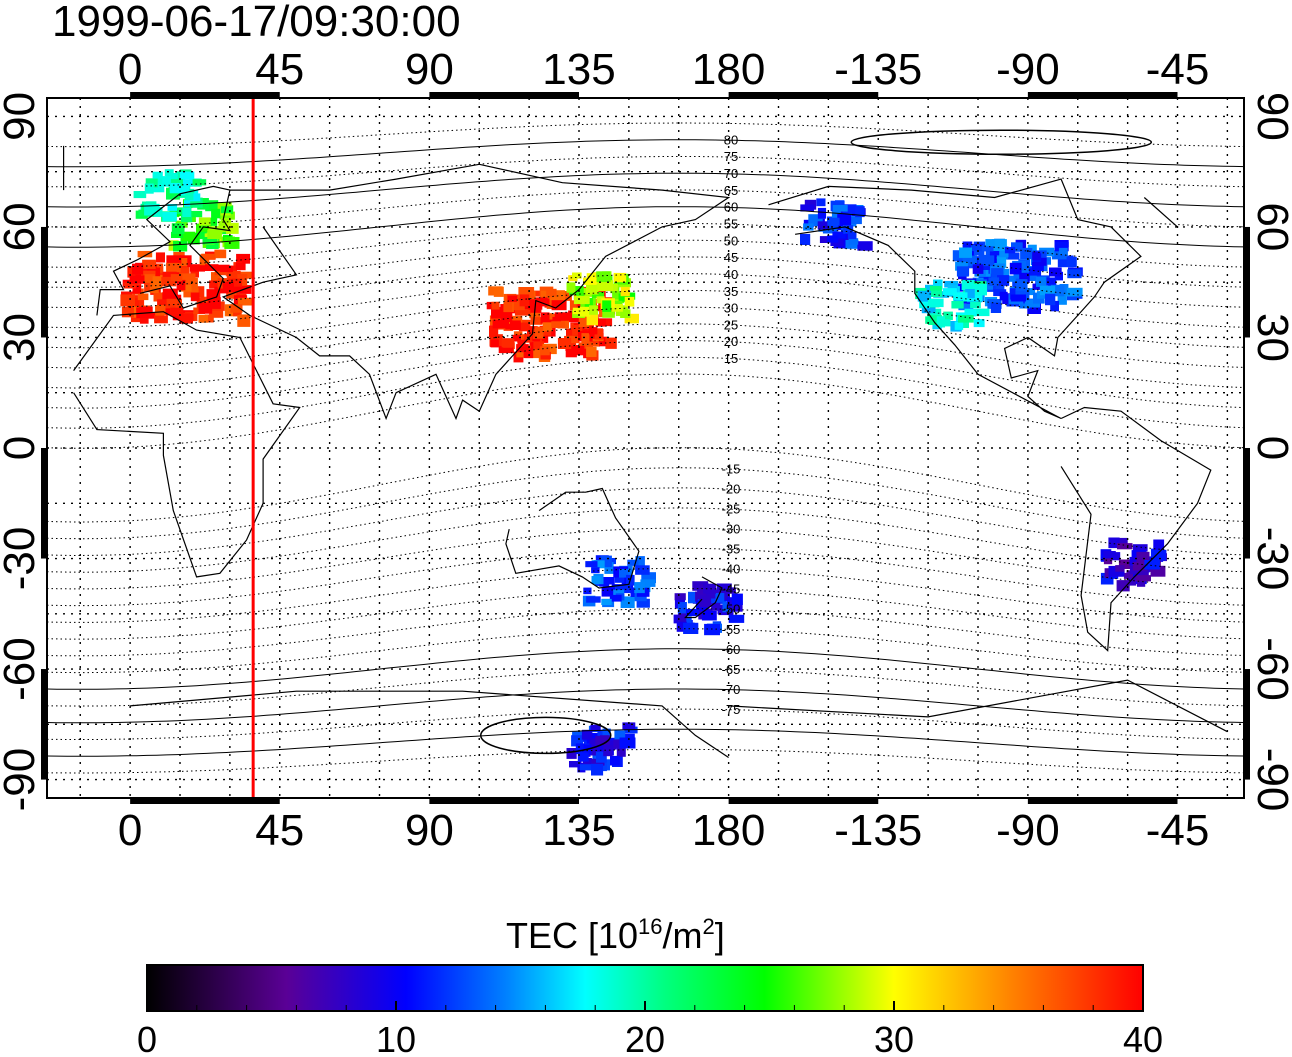  Describe the element at coordinates (1247, 503) in the screenshot. I see `right-frame-bar` at that location.